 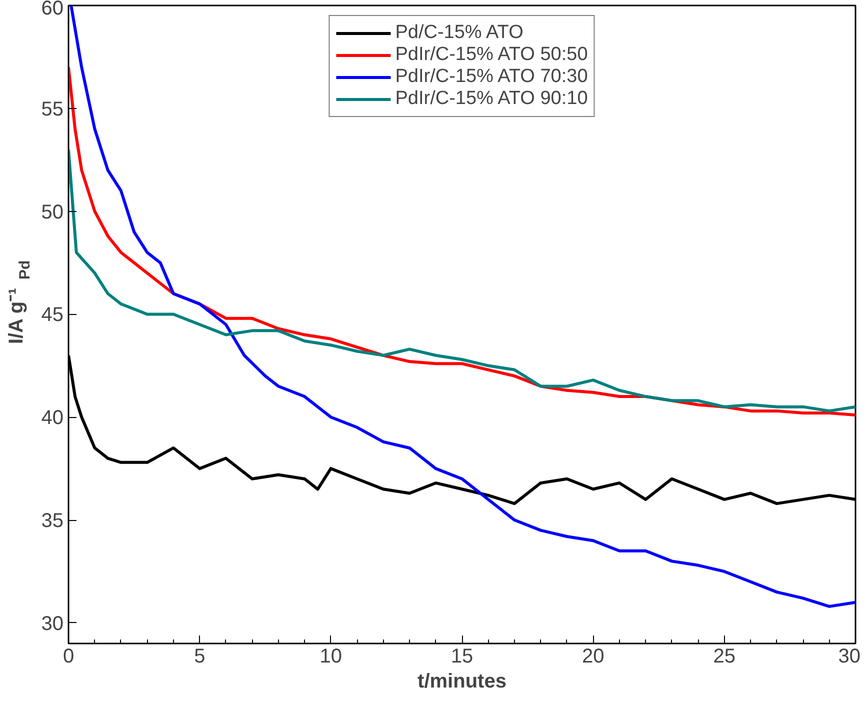 I want to click on x-axis-title: t/minutes, so click(x=462, y=681).